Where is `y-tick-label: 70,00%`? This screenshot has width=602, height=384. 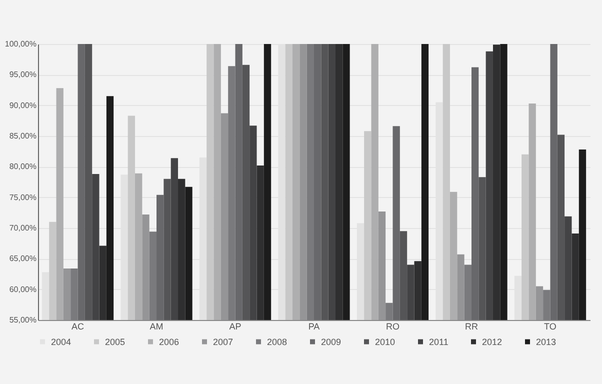
y-tick-label: 70,00% is located at coordinates (22, 228).